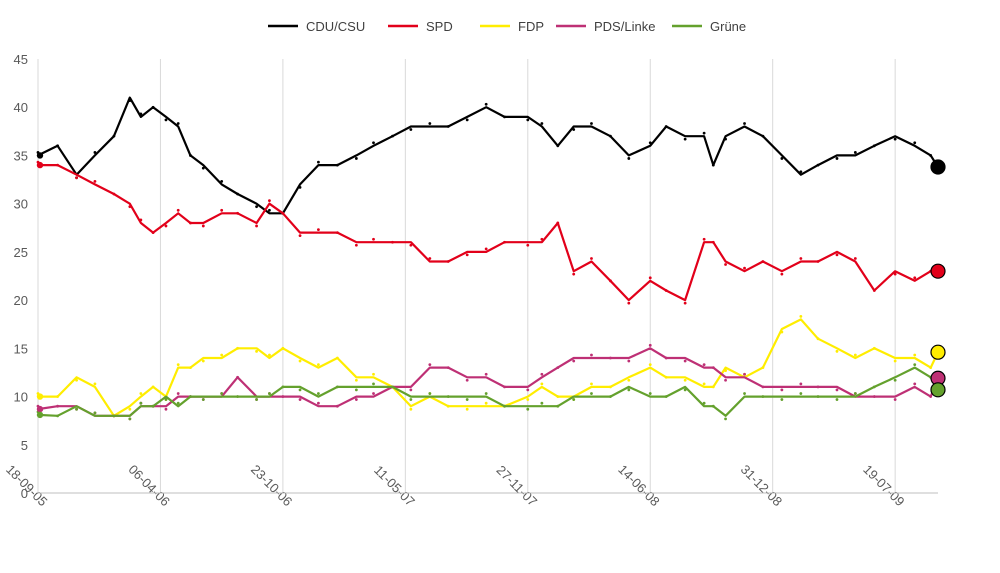 The height and width of the screenshot is (573, 1000). Describe the element at coordinates (21, 204) in the screenshot. I see `y-tick-label: 30` at that location.